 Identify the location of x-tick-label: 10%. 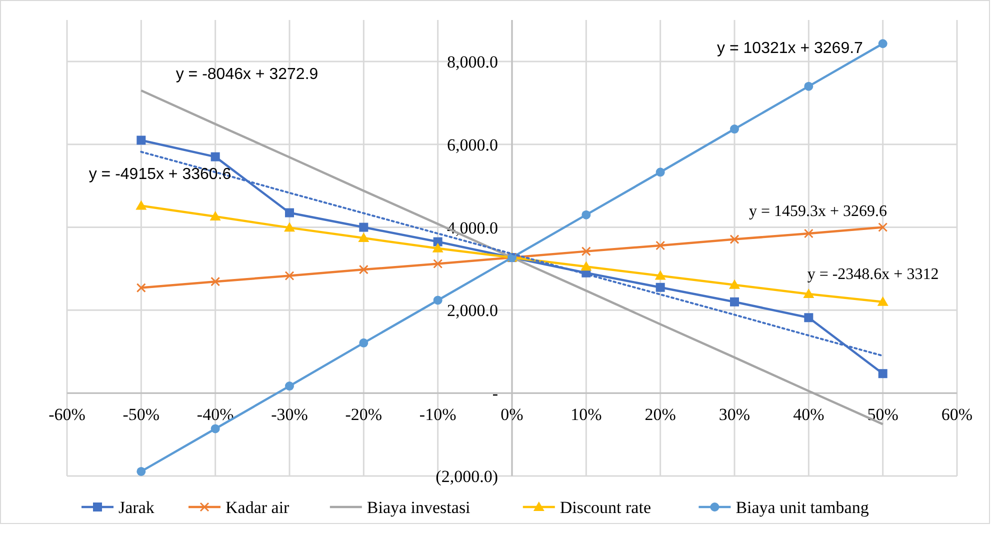
(586, 414).